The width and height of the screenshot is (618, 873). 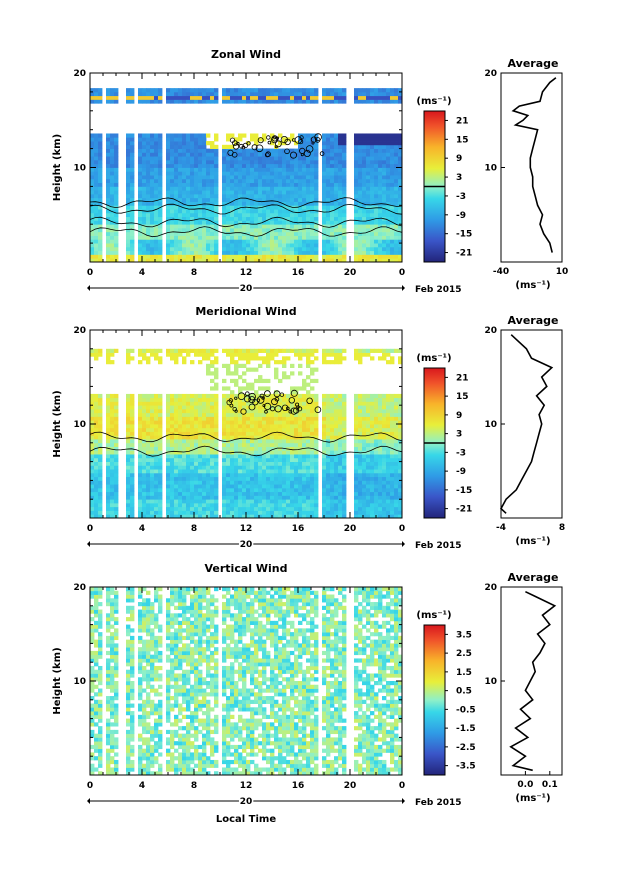 I want to click on y-tick-label: 20, so click(x=79, y=74).